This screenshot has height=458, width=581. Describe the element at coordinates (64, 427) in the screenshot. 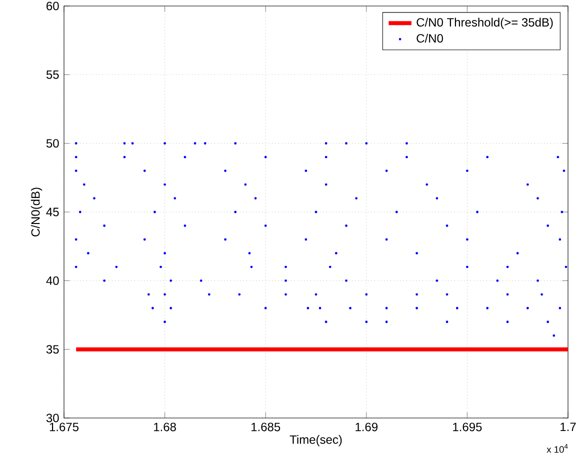

I see `x-tick-label: 1.675` at that location.